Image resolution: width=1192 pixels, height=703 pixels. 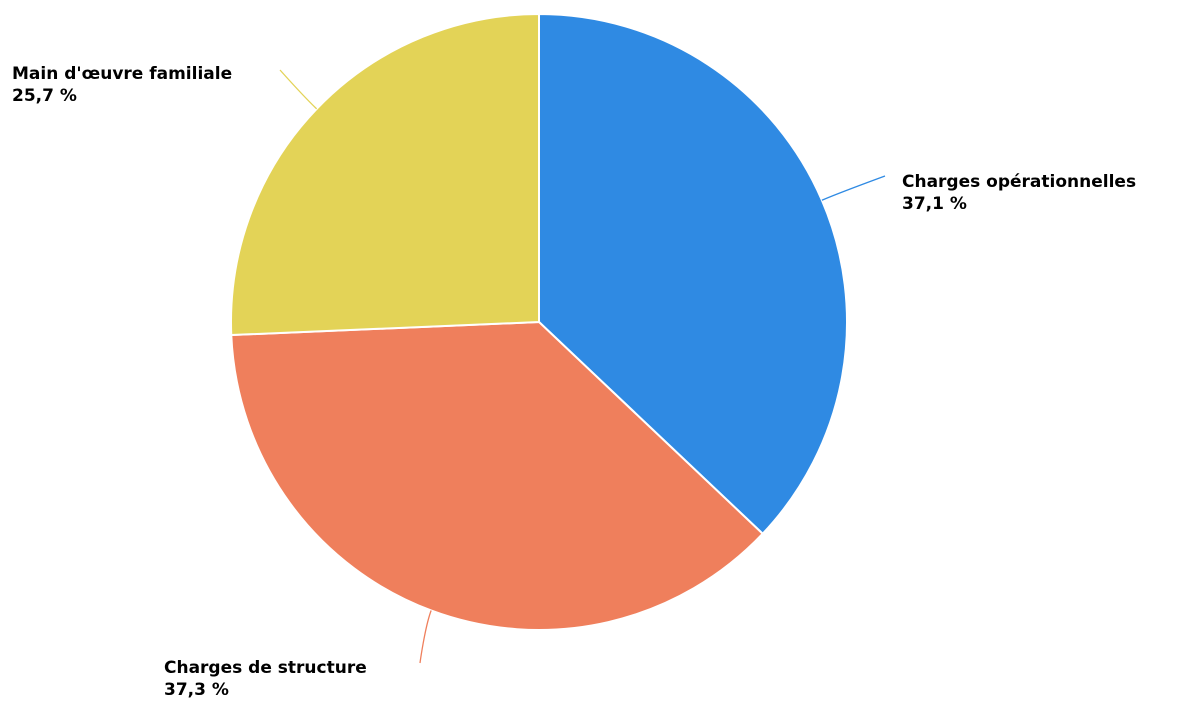 What do you see at coordinates (1019, 182) in the screenshot?
I see `slice-label-1: Charges opérationnelles` at bounding box center [1019, 182].